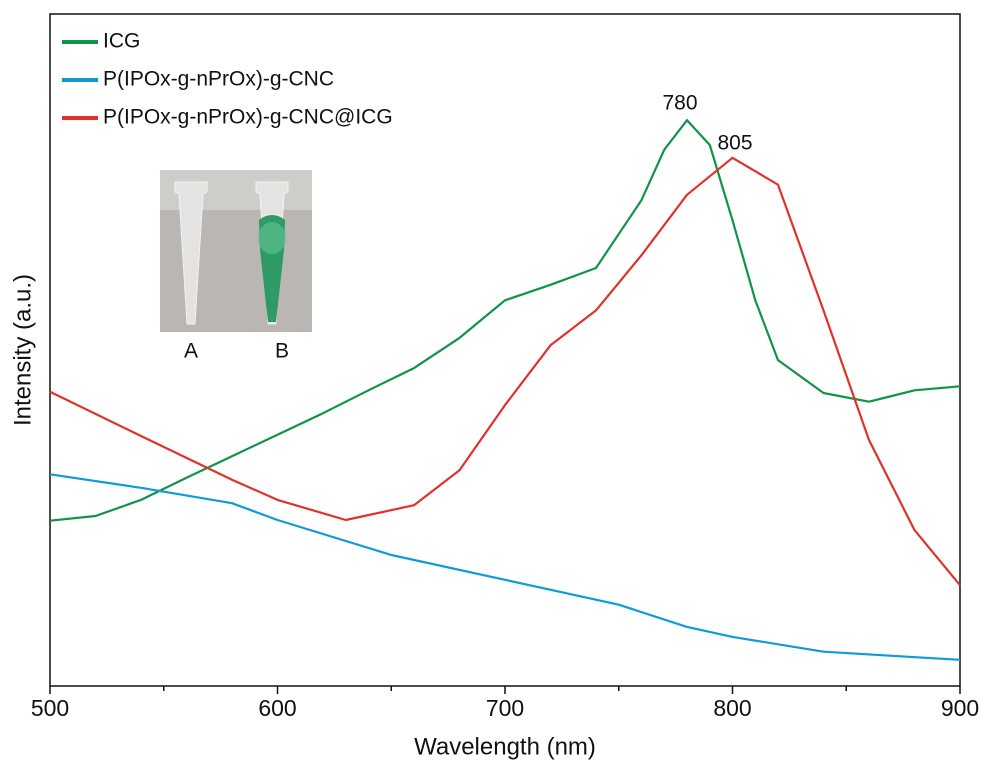  I want to click on legend-label: ICG, so click(121, 41).